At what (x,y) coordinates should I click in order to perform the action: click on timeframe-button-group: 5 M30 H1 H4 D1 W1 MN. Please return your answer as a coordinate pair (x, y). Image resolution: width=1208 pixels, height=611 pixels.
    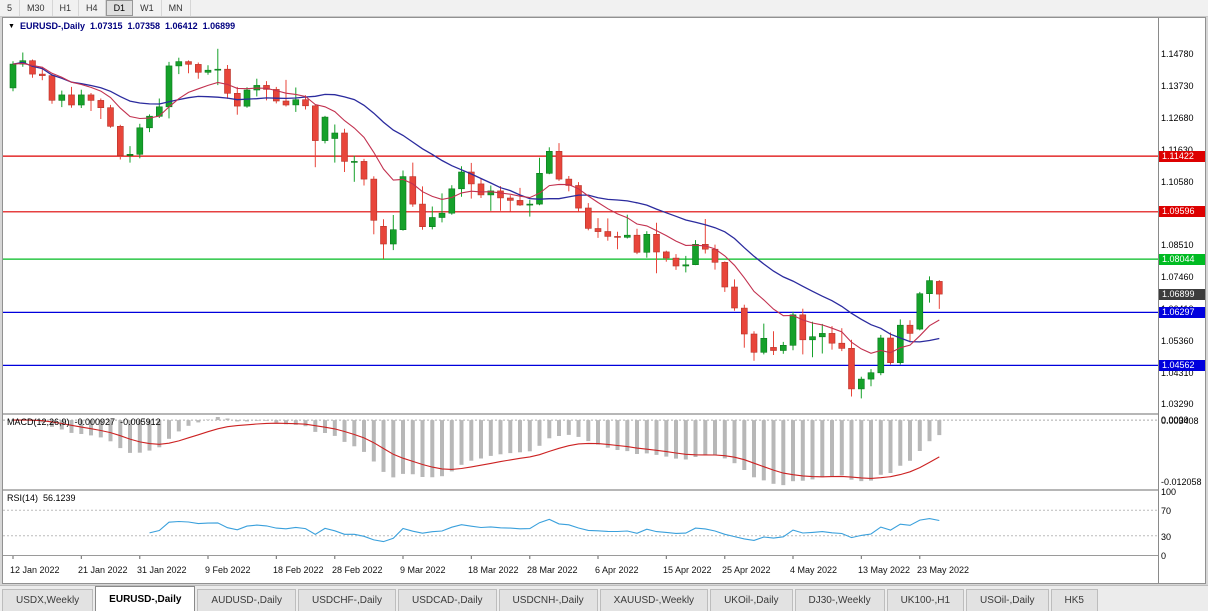
    Looking at the image, I should click on (95, 8).